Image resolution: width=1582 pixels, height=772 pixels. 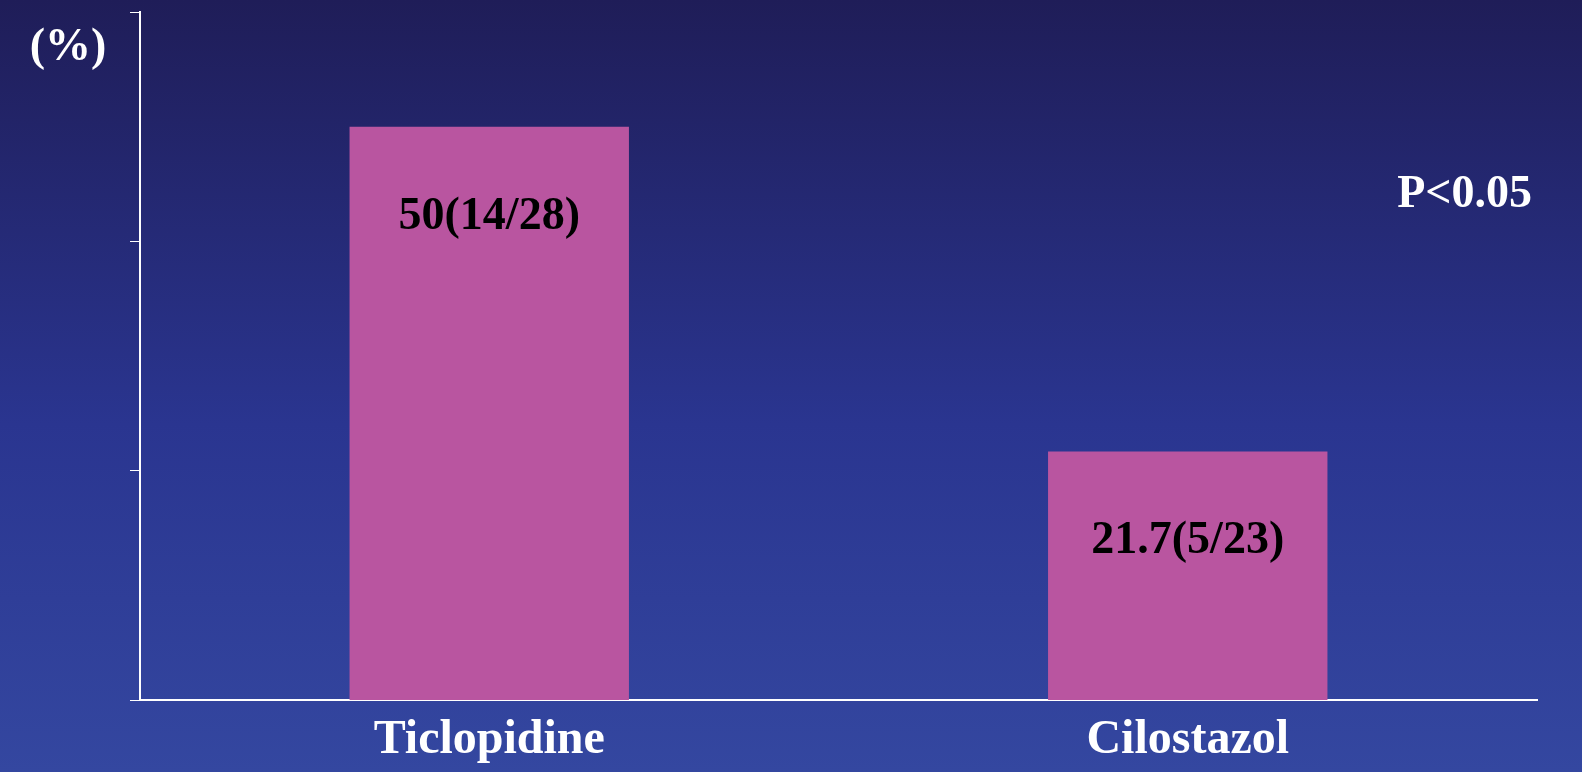 What do you see at coordinates (489, 213) in the screenshot?
I see `data-label: 50(14/28)` at bounding box center [489, 213].